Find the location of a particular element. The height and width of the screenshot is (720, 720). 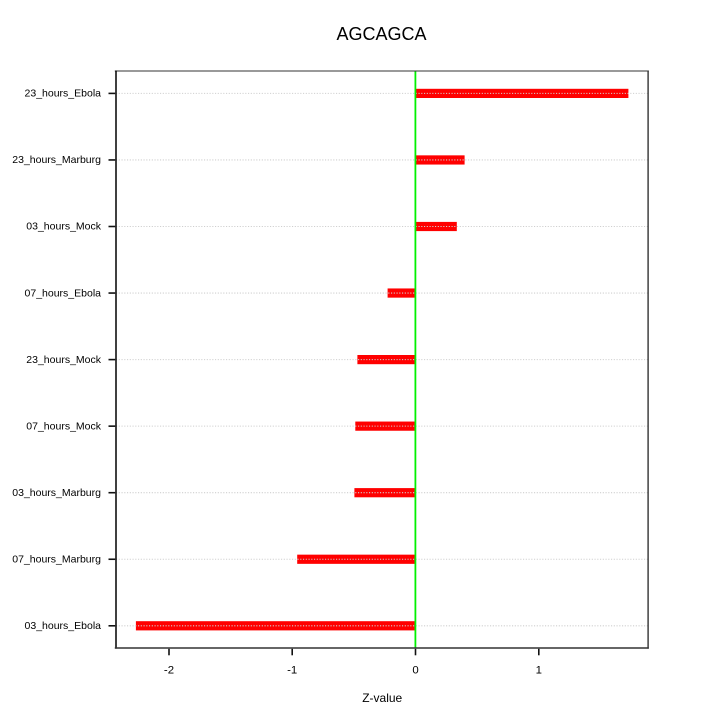

svg-text: -2 is located at coordinates (169, 671).